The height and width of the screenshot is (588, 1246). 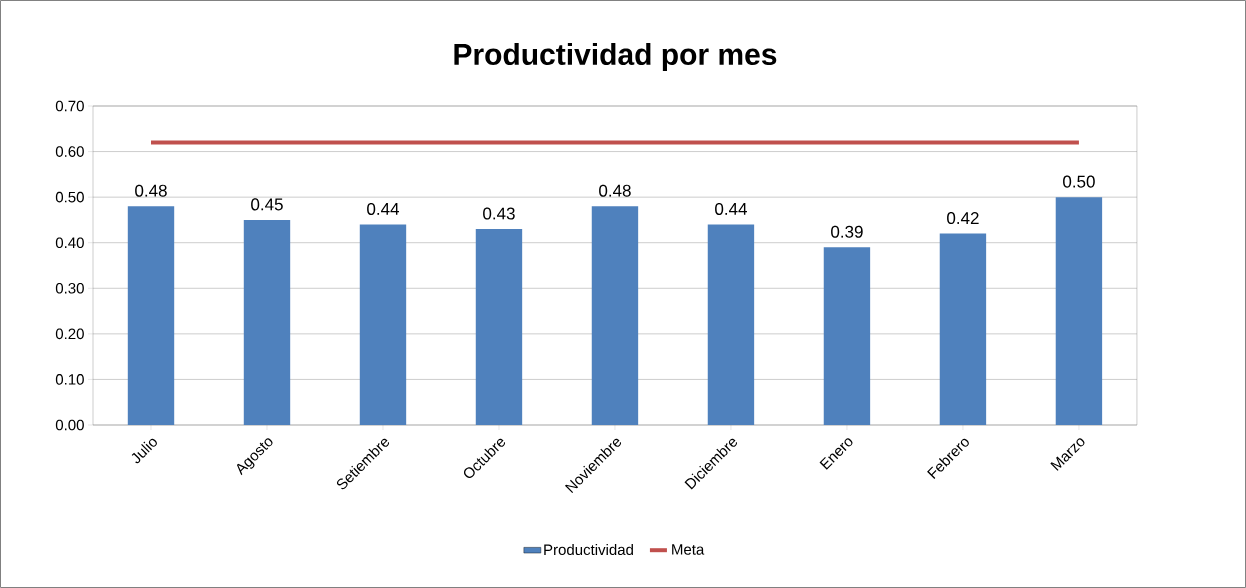 What do you see at coordinates (963, 218) in the screenshot?
I see `data-label: 0.42` at bounding box center [963, 218].